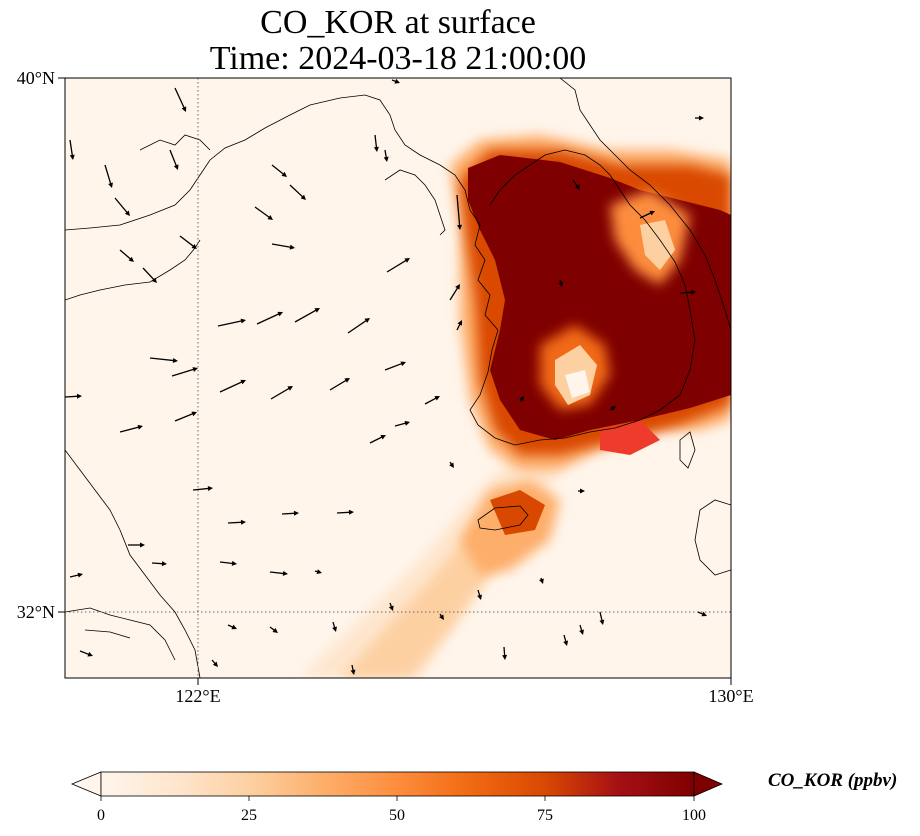 This screenshot has width=920, height=836. What do you see at coordinates (630, 437) in the screenshot?
I see `coast-patch` at bounding box center [630, 437].